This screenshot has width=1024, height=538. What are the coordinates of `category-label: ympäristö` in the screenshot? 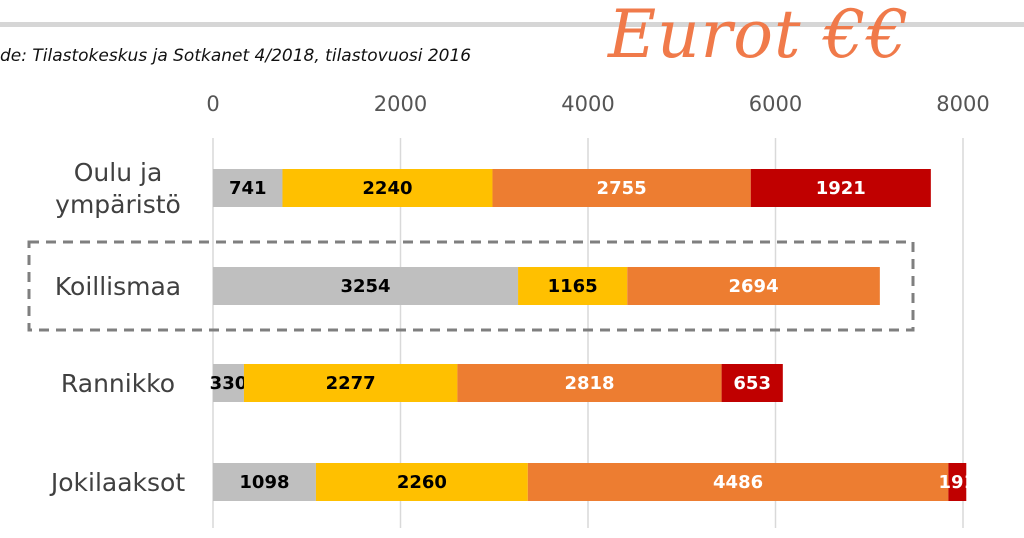 It's located at (118, 204).